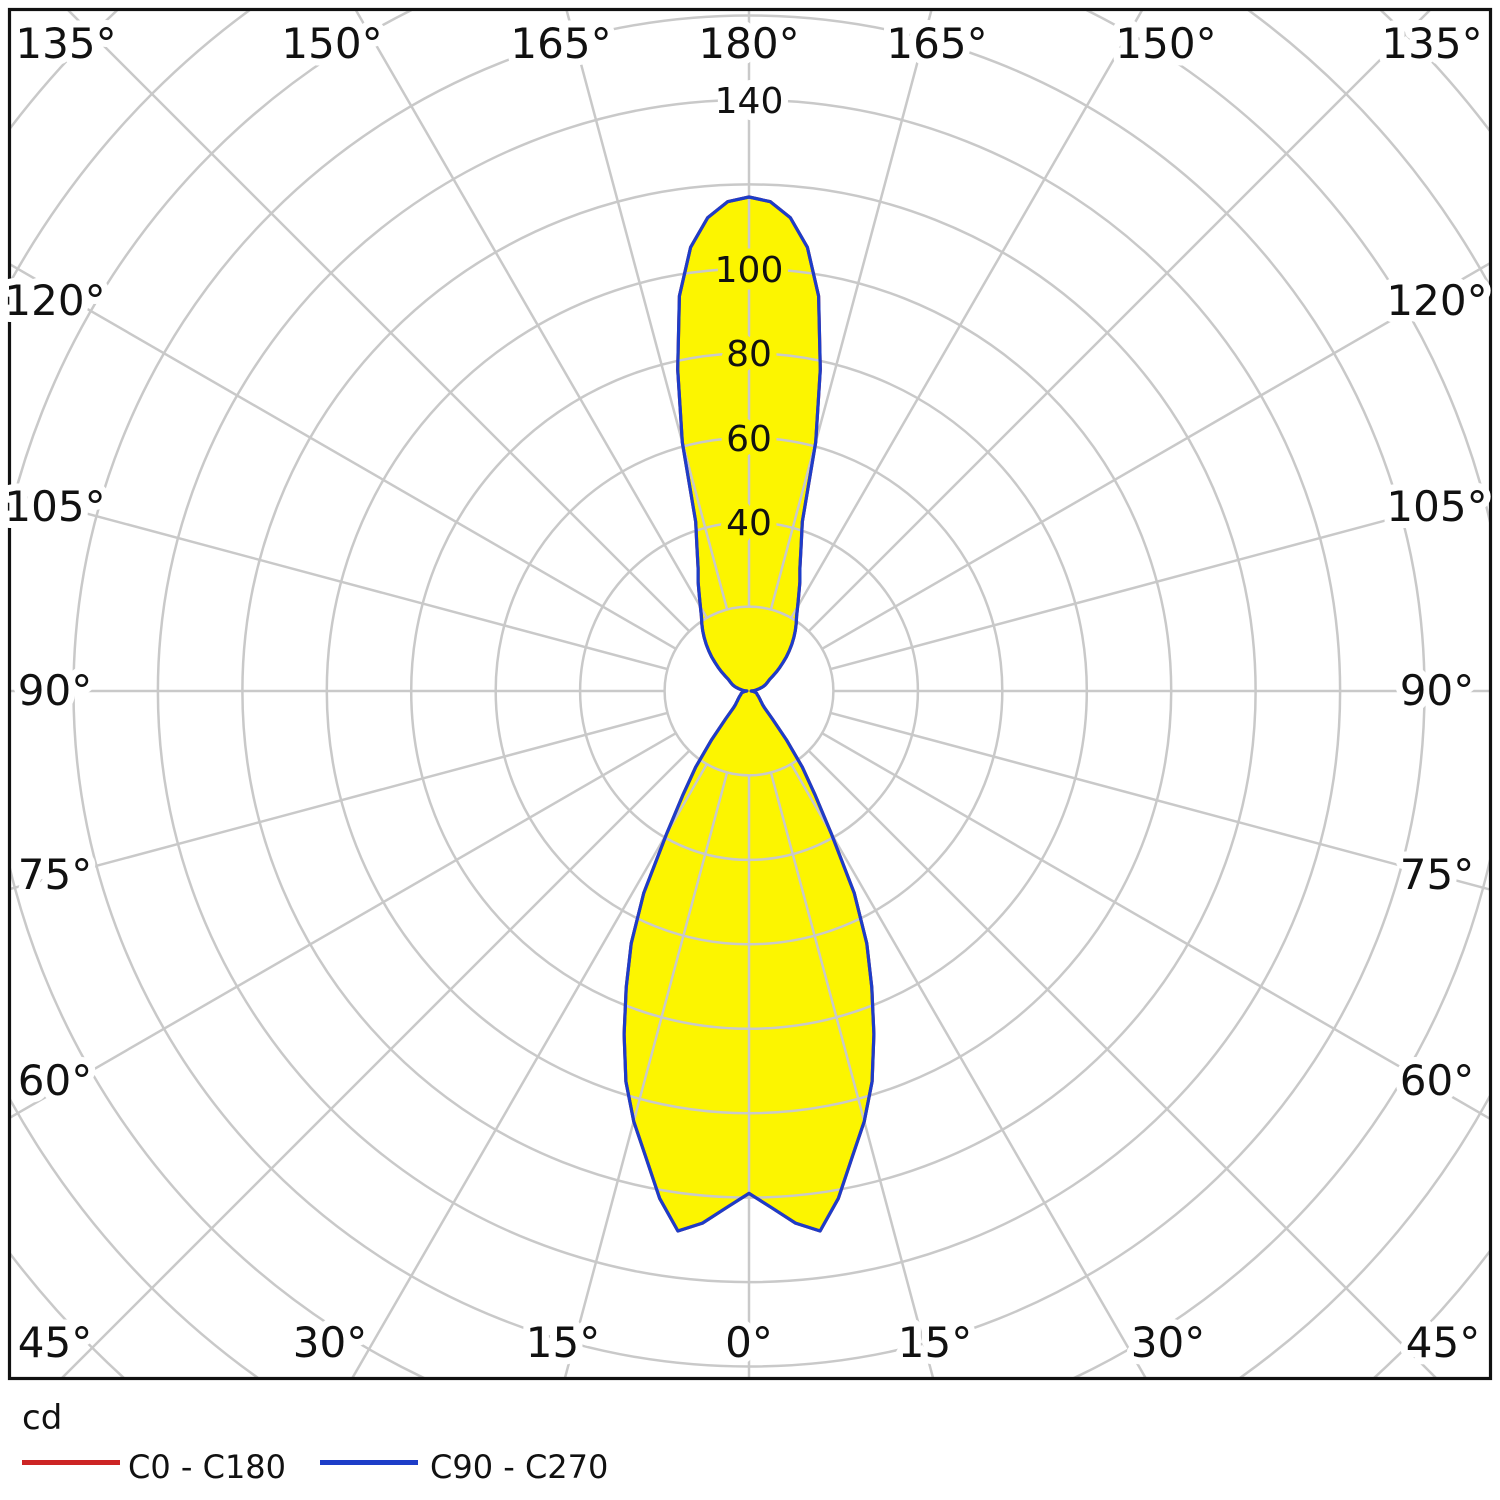  What do you see at coordinates (749, 714) in the screenshot?
I see `intensity-curve-c90-c270` at bounding box center [749, 714].